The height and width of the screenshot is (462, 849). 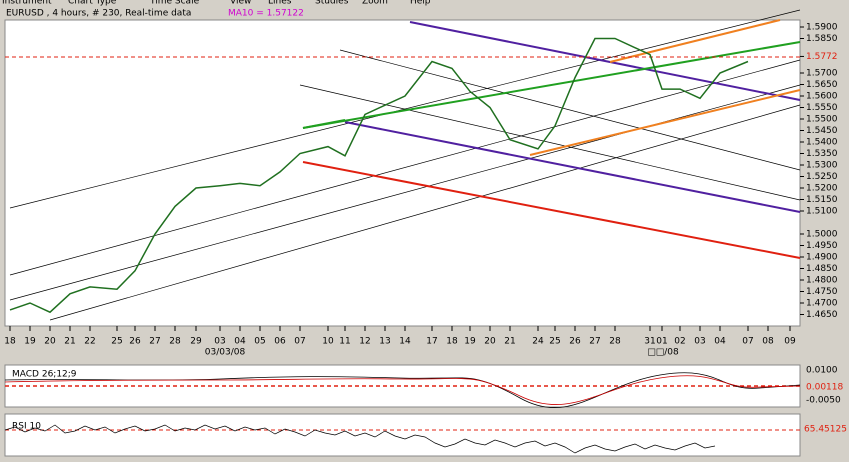 I want to click on rsi-line, so click(x=360, y=439).